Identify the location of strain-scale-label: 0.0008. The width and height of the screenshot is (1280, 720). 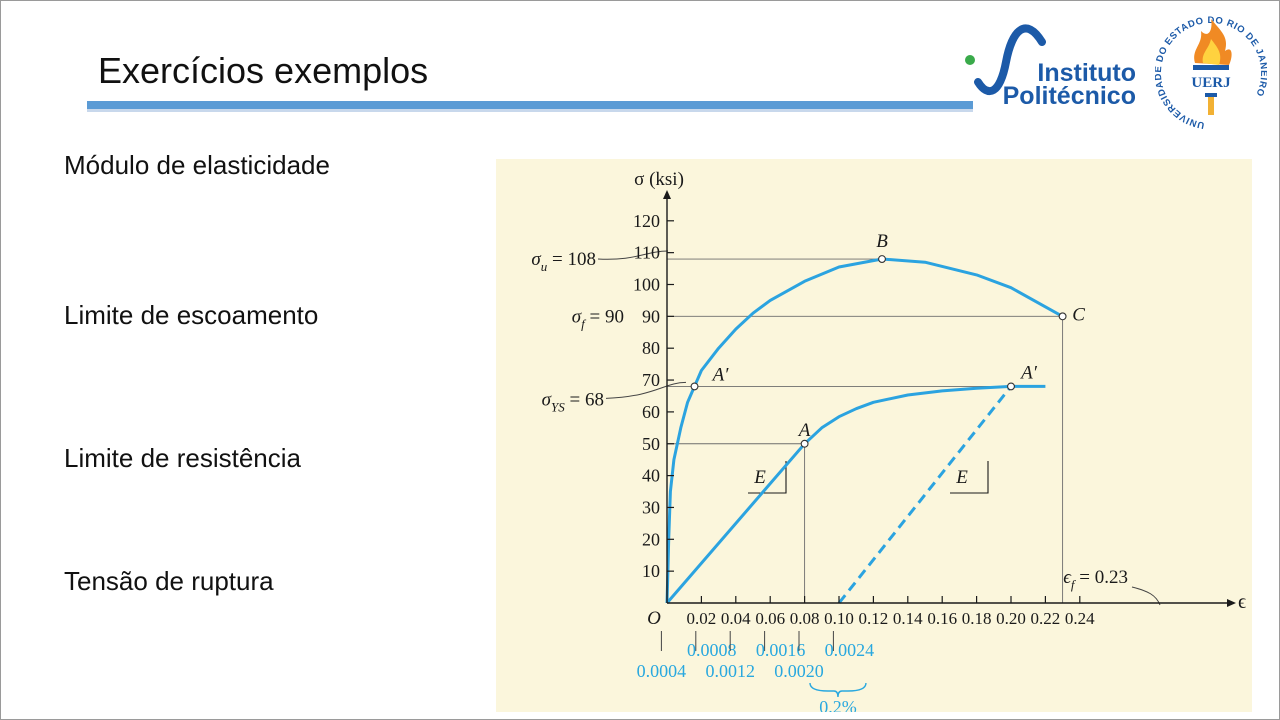
(712, 650).